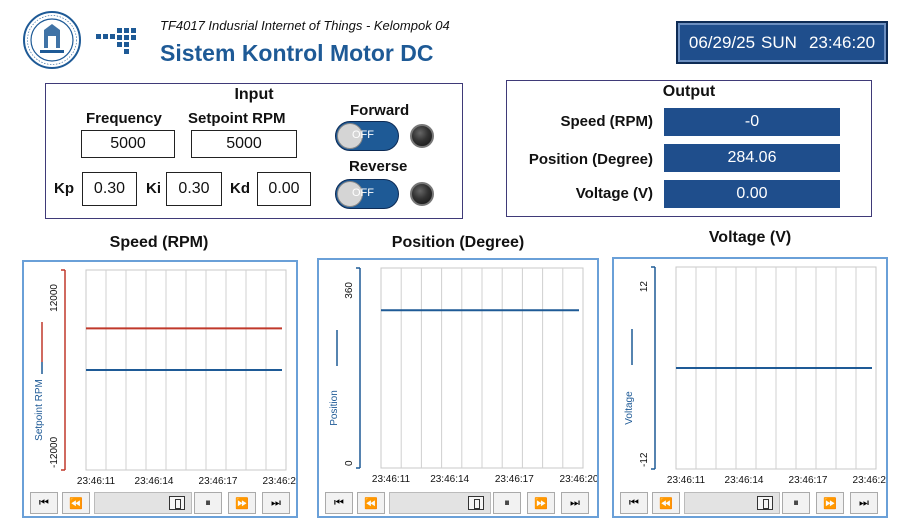 The width and height of the screenshot is (900, 526). What do you see at coordinates (422, 136) in the screenshot?
I see `forward-indicator-led` at bounding box center [422, 136].